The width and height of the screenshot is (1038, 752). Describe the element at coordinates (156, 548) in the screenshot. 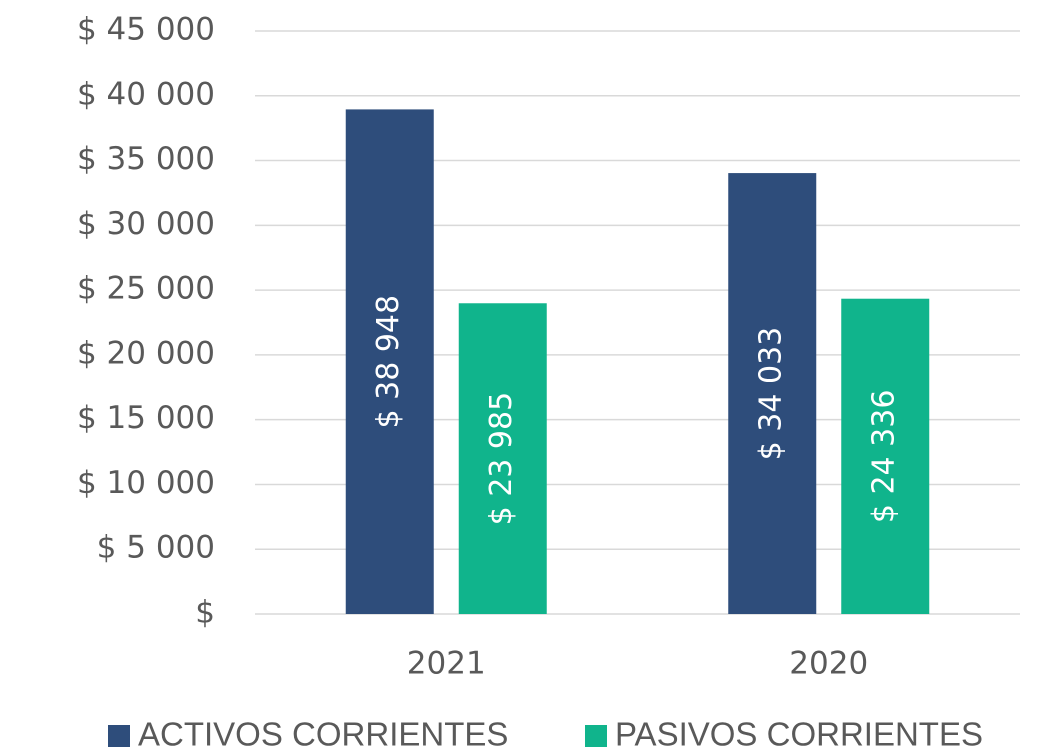

I see `y-tick-label: $ 5 000` at that location.